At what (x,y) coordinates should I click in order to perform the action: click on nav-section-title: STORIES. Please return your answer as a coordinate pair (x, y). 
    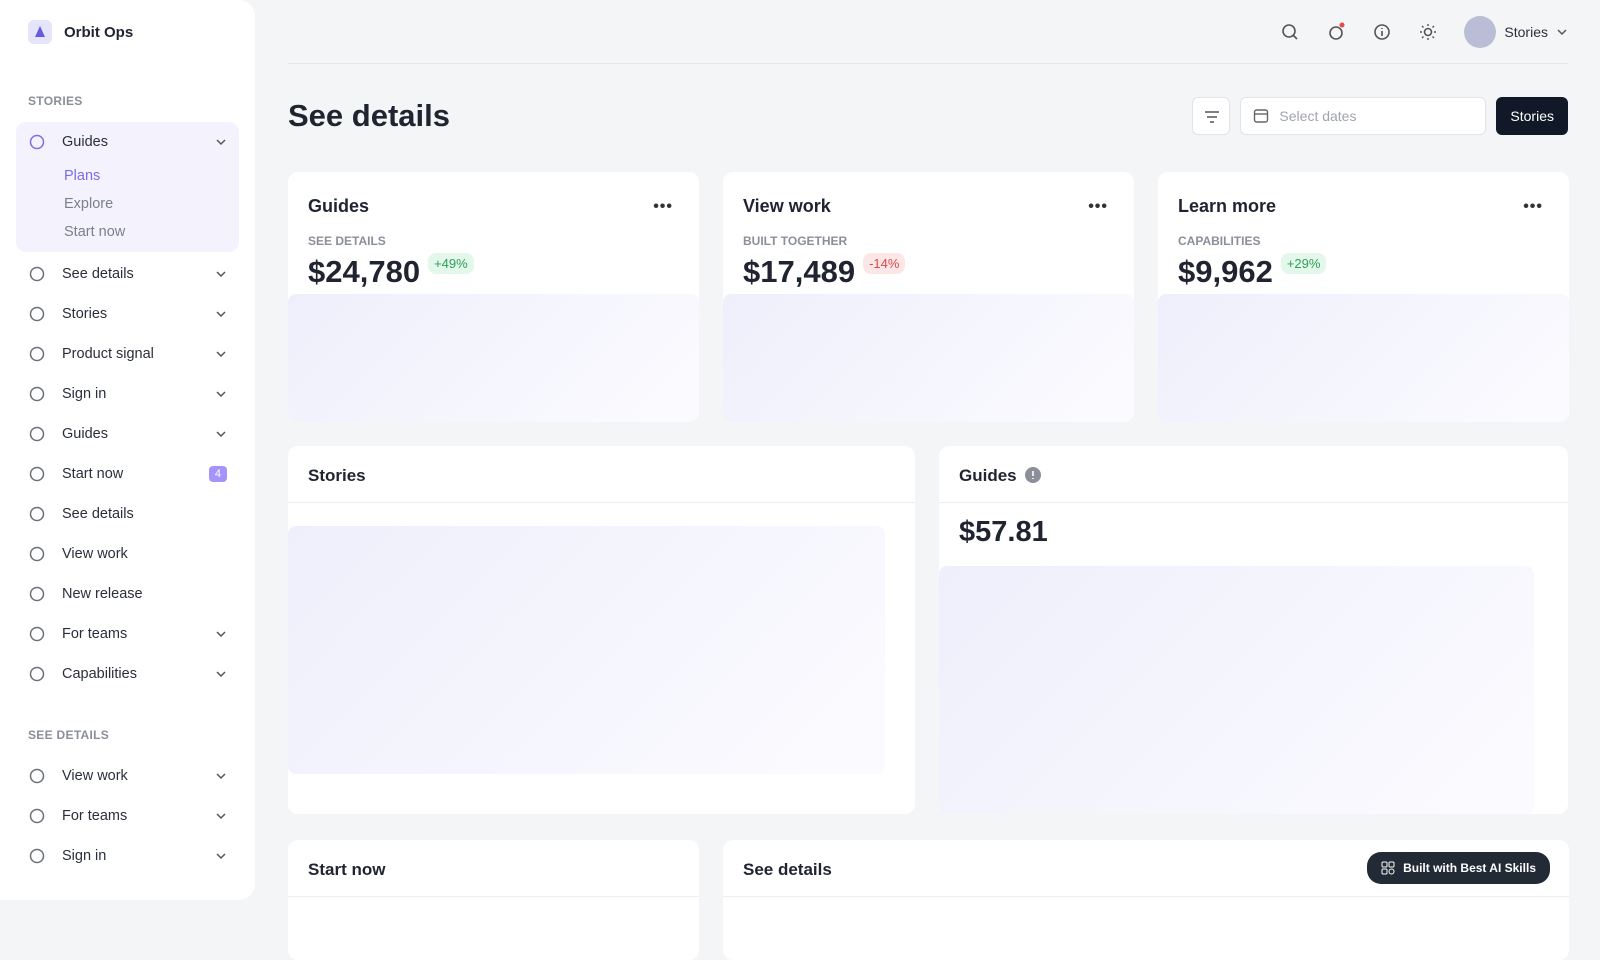
    Looking at the image, I should click on (55, 101).